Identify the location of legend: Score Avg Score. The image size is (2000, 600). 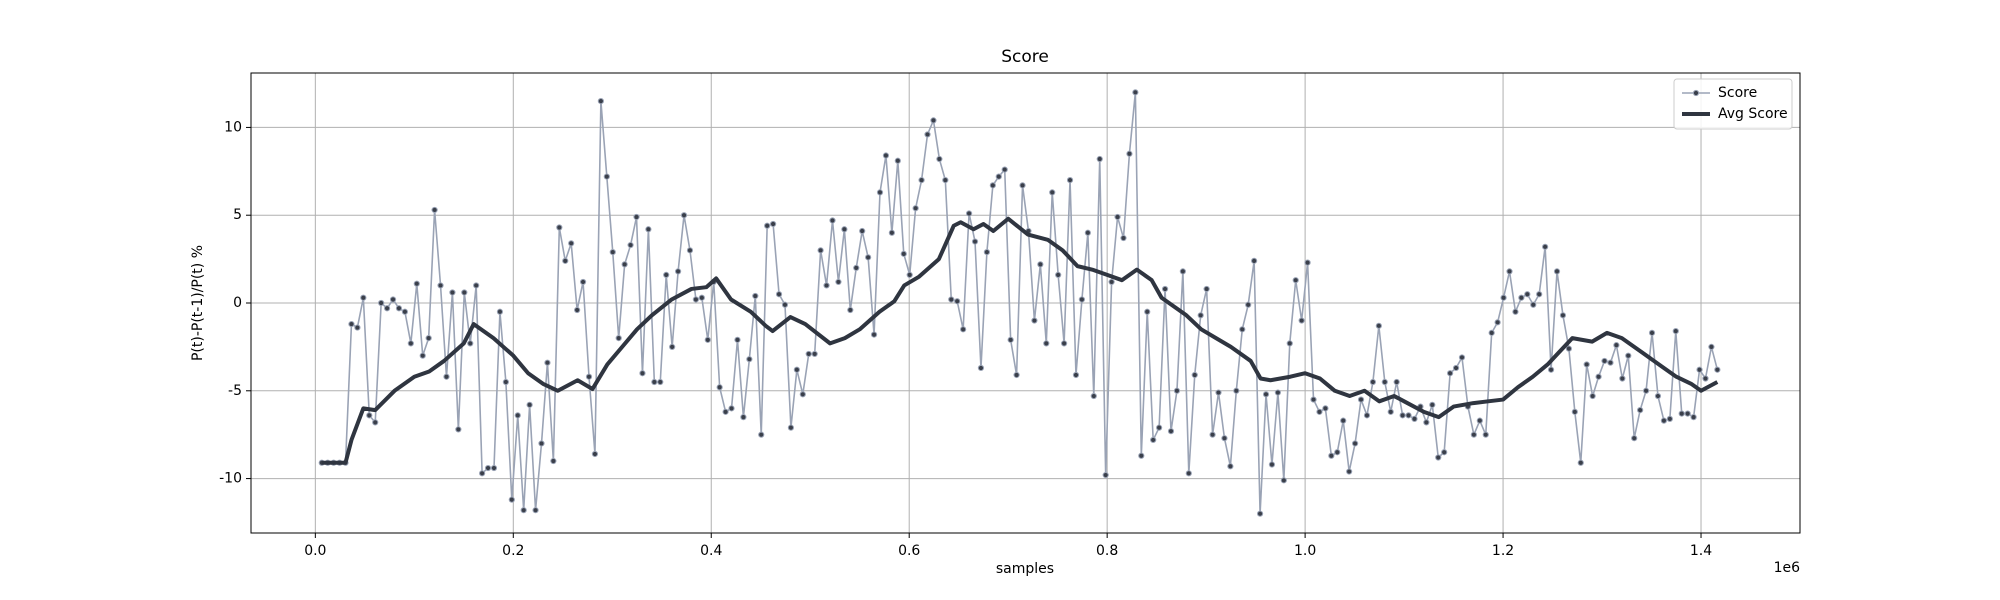
(1733, 104).